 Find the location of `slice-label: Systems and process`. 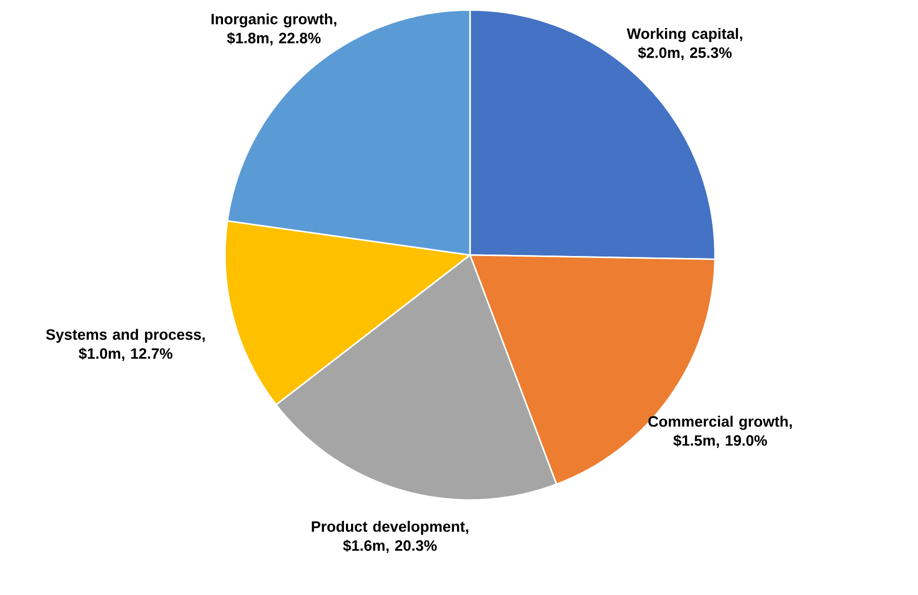

slice-label: Systems and process is located at coordinates (123, 335).